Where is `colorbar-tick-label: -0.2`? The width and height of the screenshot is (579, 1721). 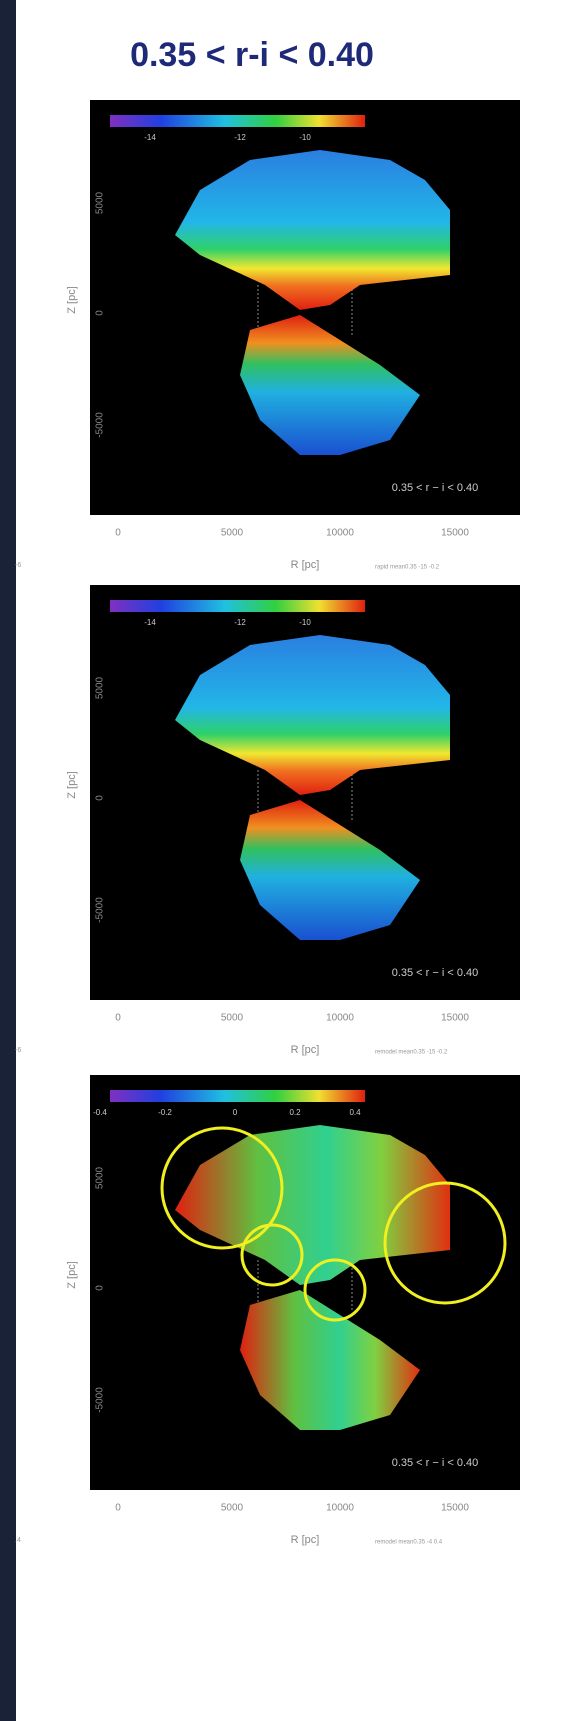 colorbar-tick-label: -0.2 is located at coordinates (165, 1112).